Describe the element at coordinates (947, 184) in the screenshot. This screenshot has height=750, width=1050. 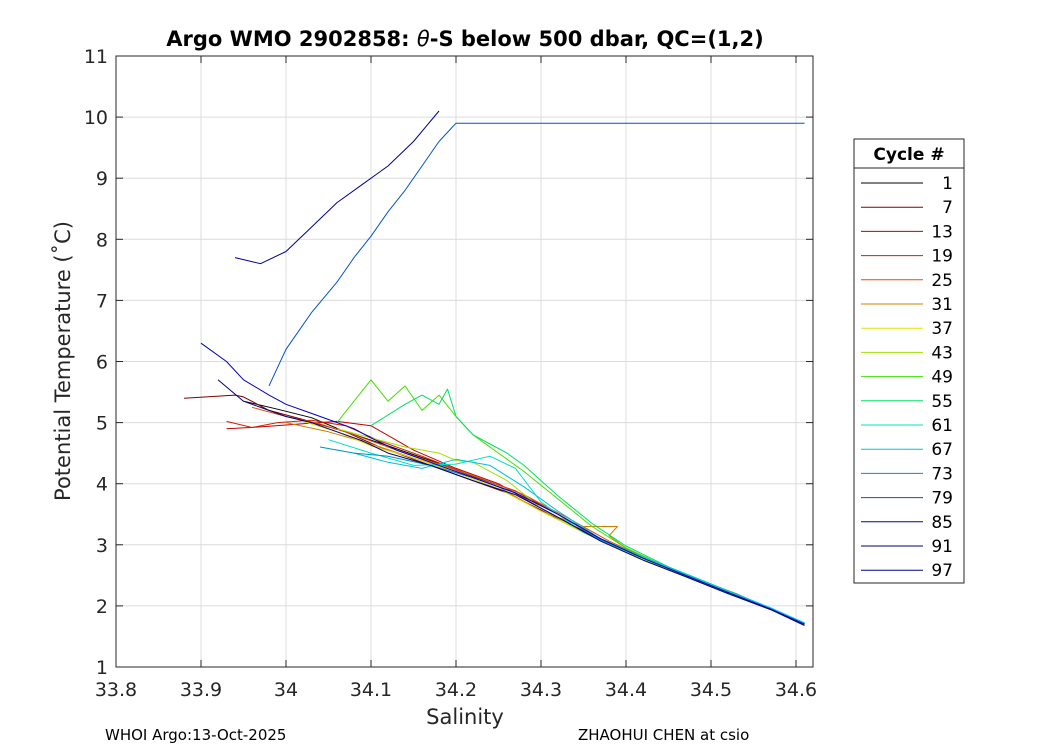
I see `legend-label-cycle-1: 1` at that location.